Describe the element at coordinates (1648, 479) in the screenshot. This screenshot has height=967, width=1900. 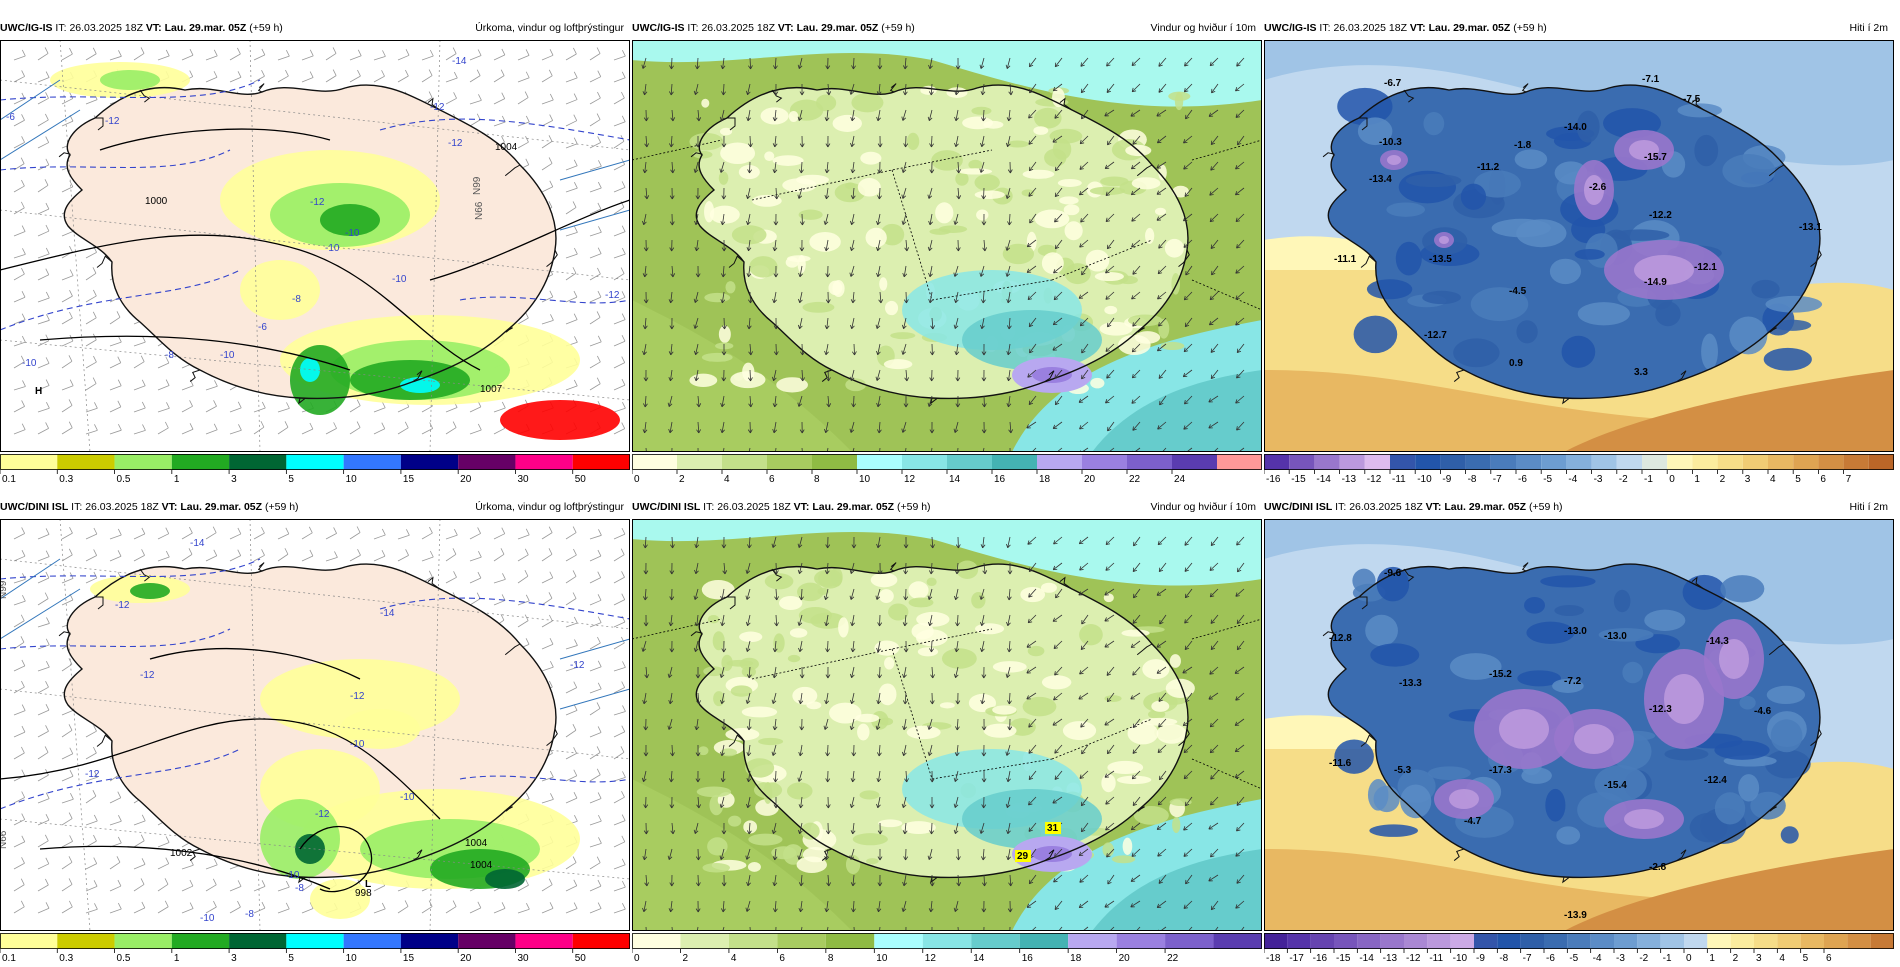
I see `colorbar-tick-label: -1` at that location.